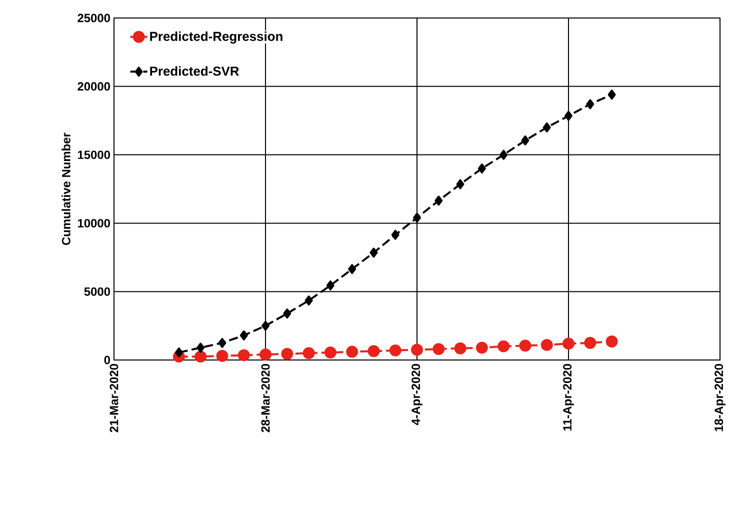  What do you see at coordinates (66, 188) in the screenshot?
I see `y-axis-title: Cumulative Number` at bounding box center [66, 188].